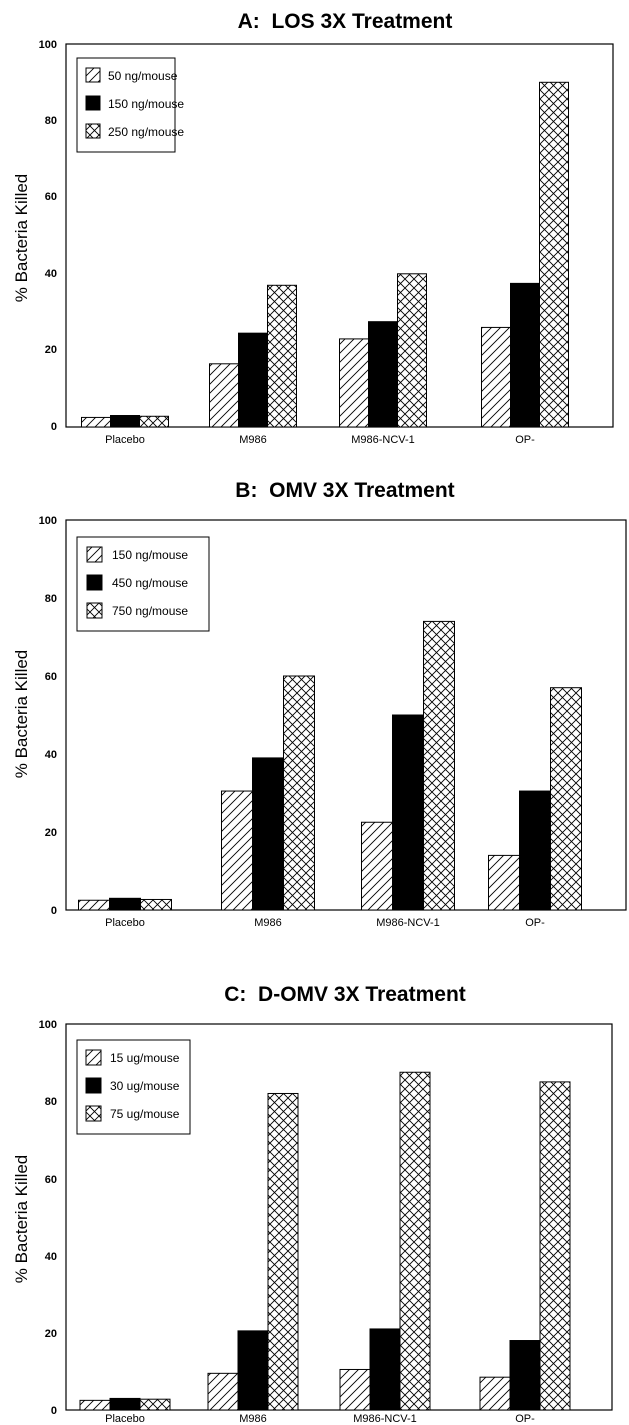 This screenshot has width=629, height=1425. What do you see at coordinates (145, 1086) in the screenshot?
I see `legend-label: 30 ug/mouse` at bounding box center [145, 1086].